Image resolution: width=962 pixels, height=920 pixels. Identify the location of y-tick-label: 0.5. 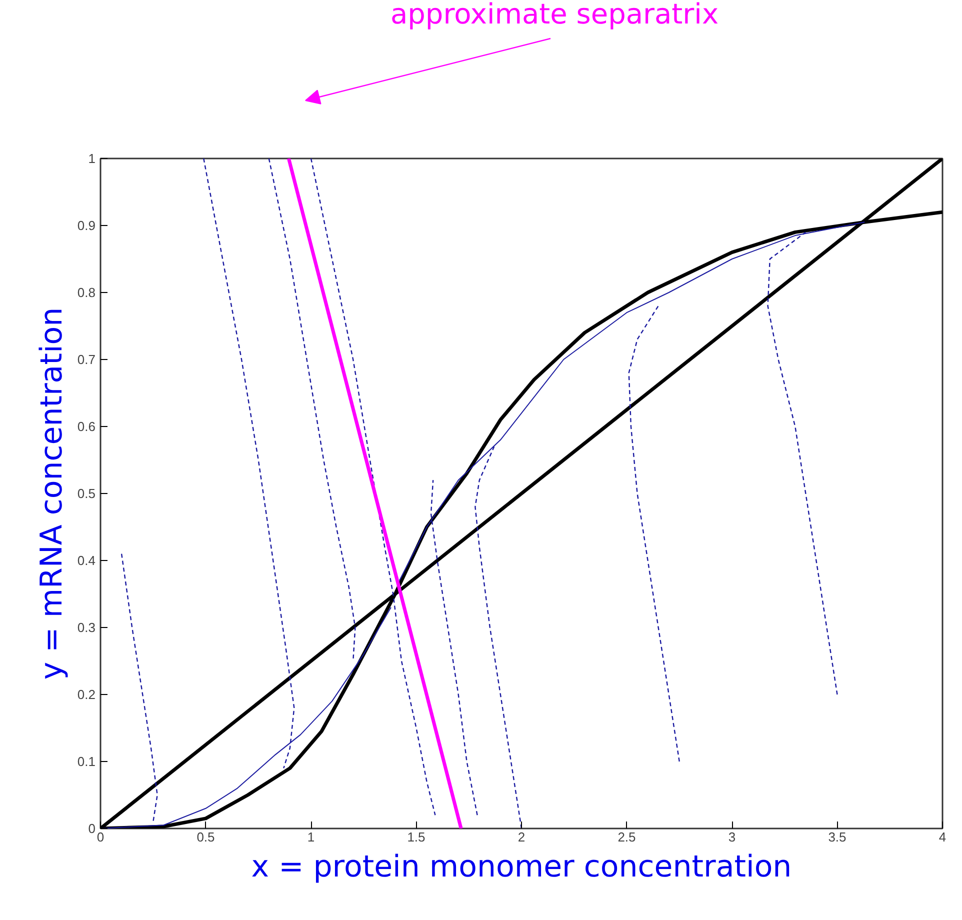
(86, 493).